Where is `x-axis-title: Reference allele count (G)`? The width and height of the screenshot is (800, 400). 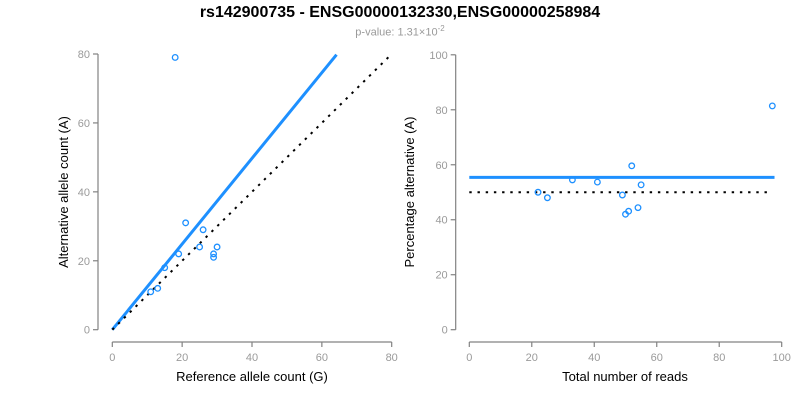
x-axis-title: Reference allele count (G) is located at coordinates (252, 376).